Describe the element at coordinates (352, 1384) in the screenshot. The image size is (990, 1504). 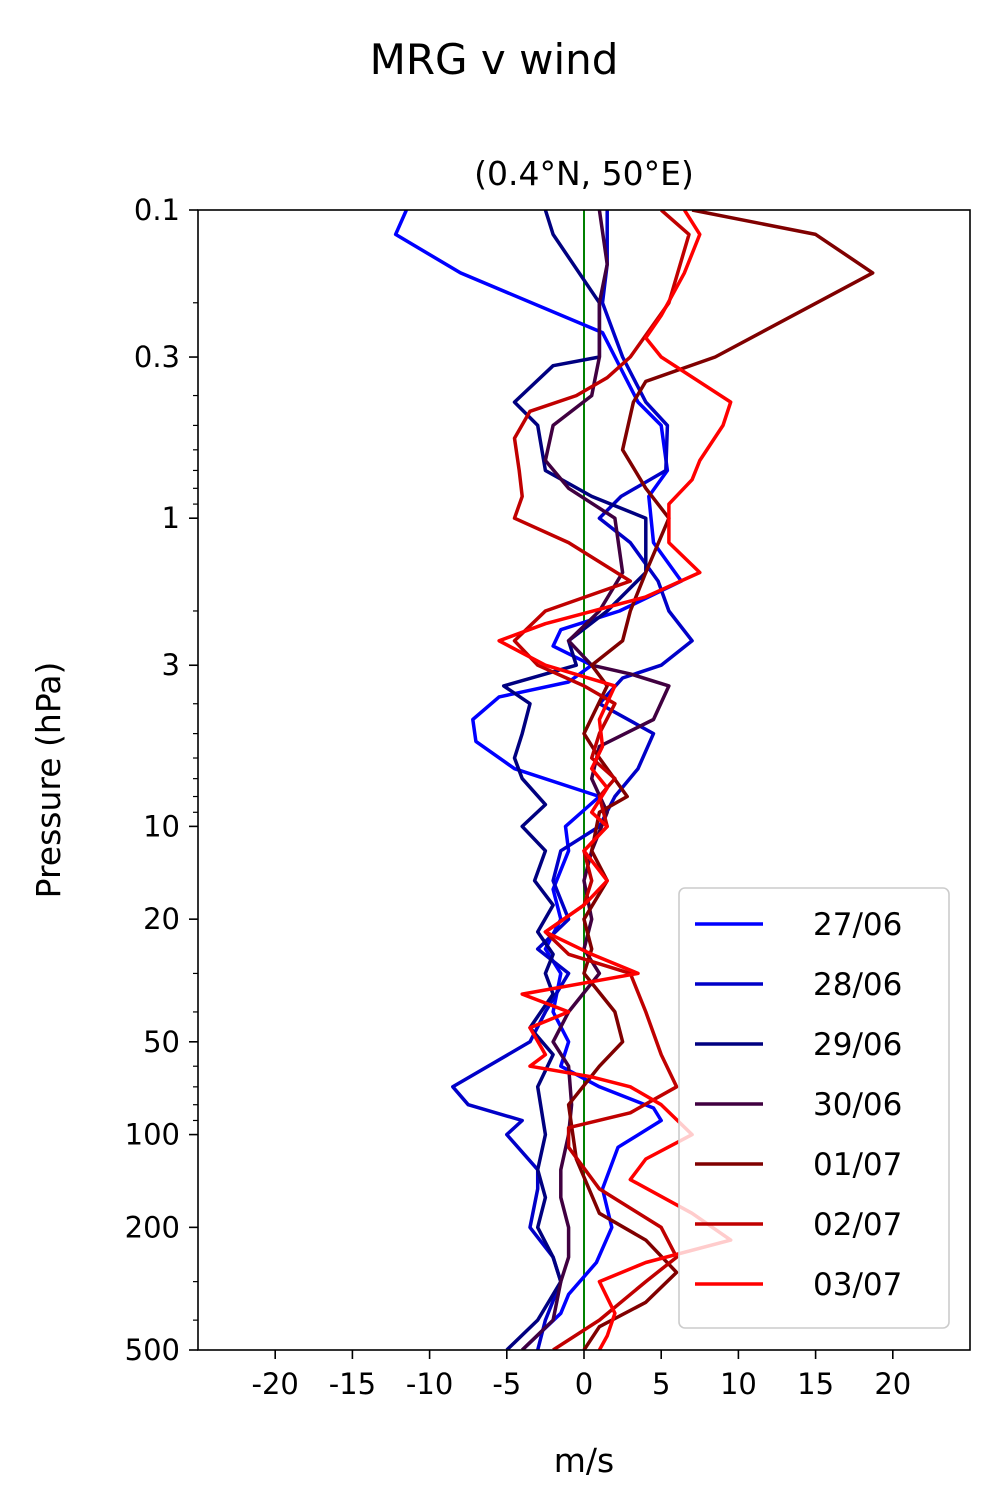
I see `x-tick-label: -15` at that location.